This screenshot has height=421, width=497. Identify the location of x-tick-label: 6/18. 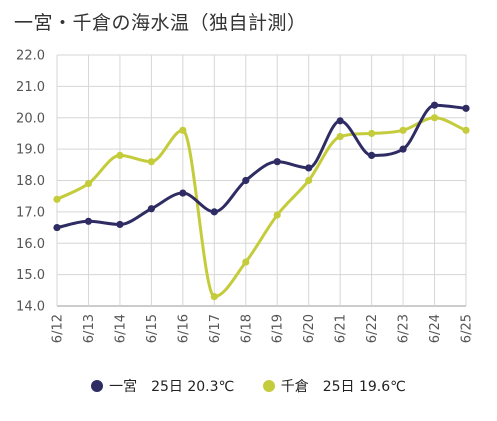
(246, 328).